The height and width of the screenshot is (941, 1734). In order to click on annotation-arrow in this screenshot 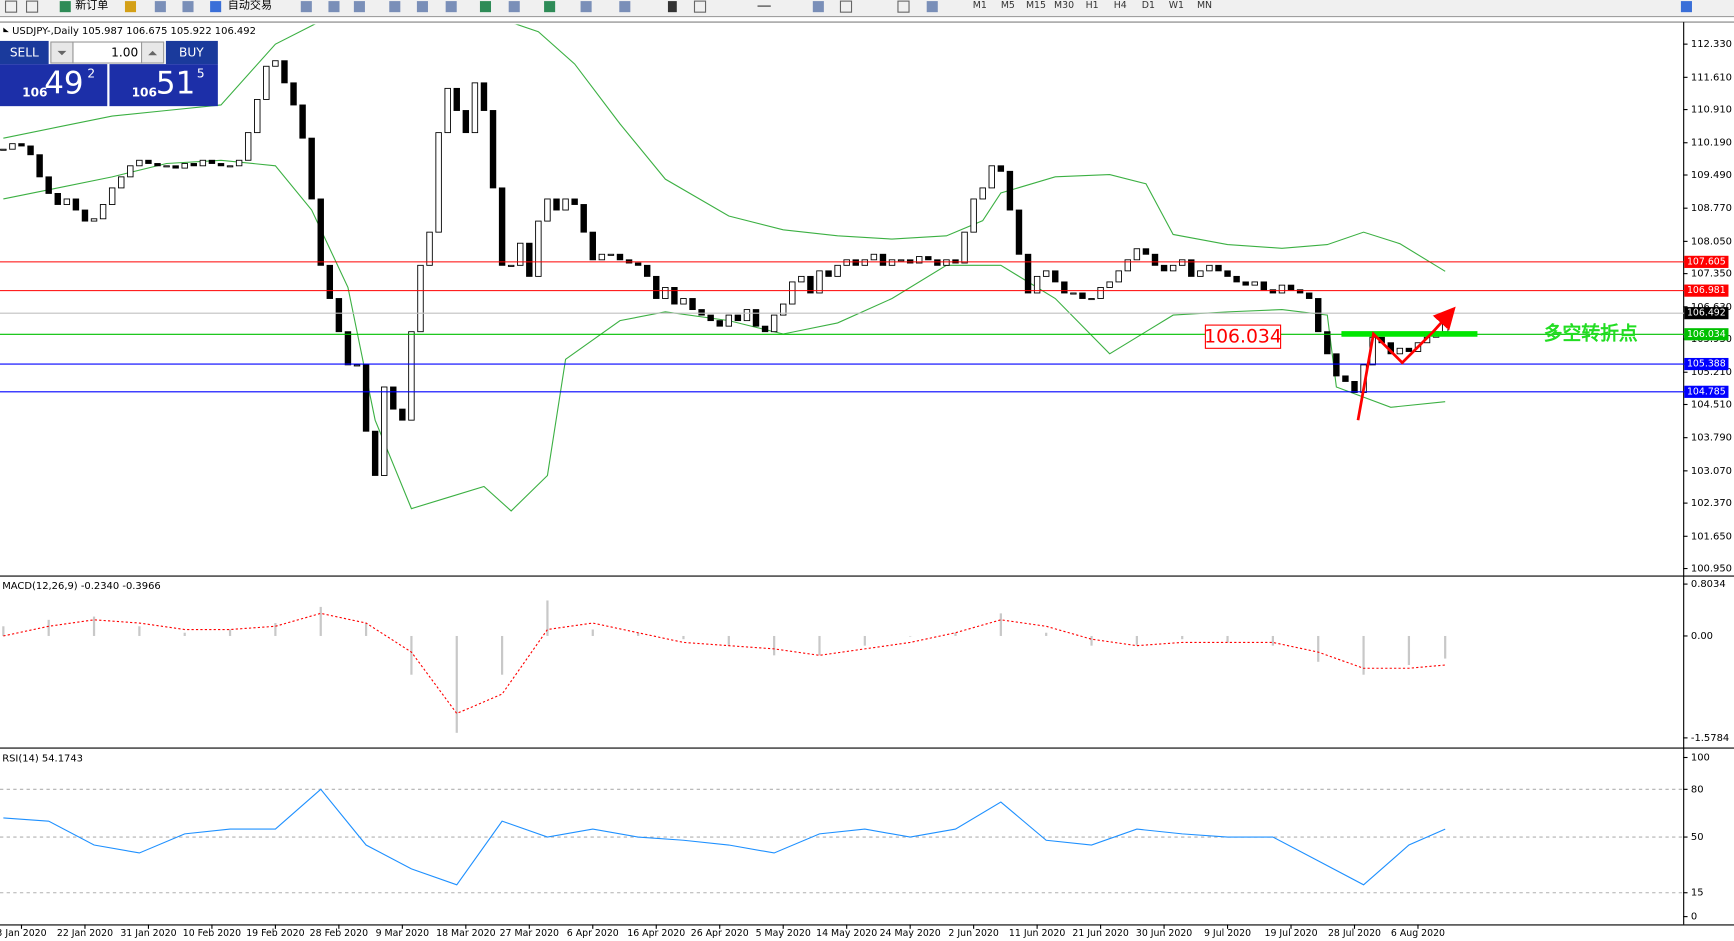, I will do `click(1406, 363)`.